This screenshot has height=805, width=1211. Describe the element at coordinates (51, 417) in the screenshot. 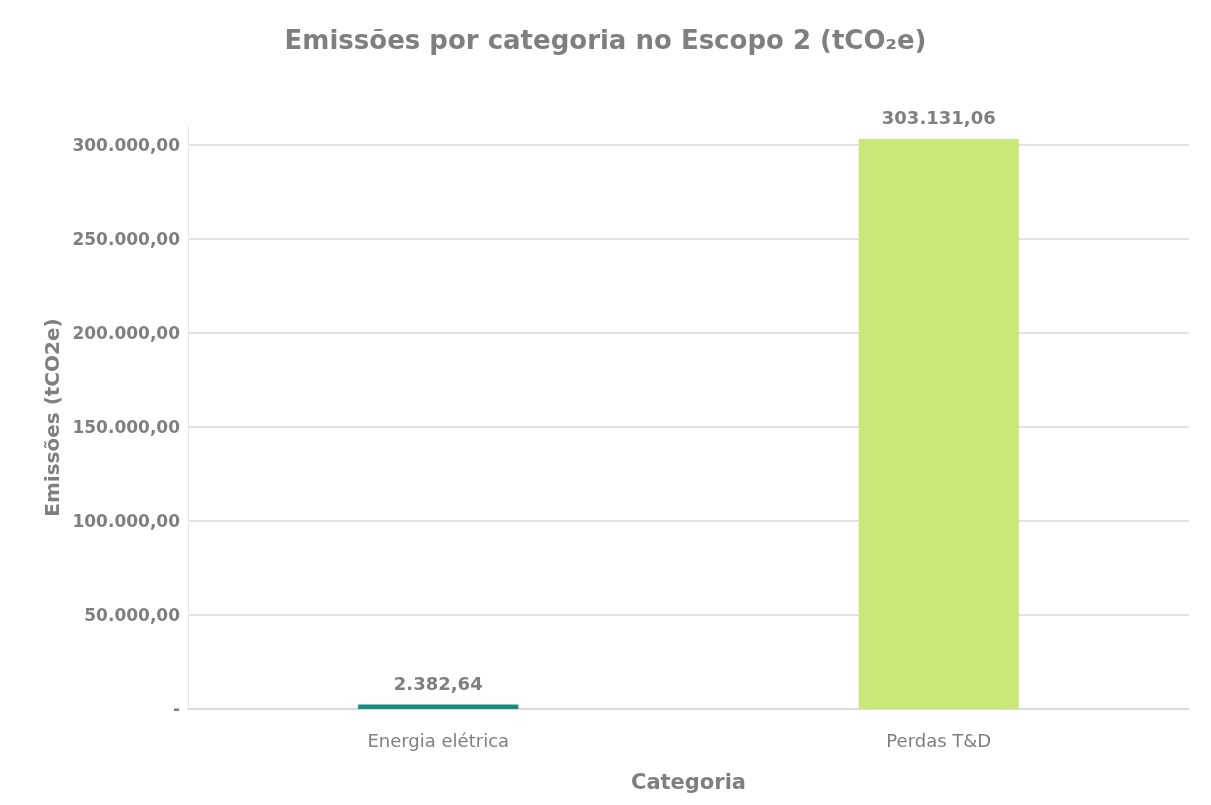

I see `y-axis-title: Emissões (tCO2e)` at that location.